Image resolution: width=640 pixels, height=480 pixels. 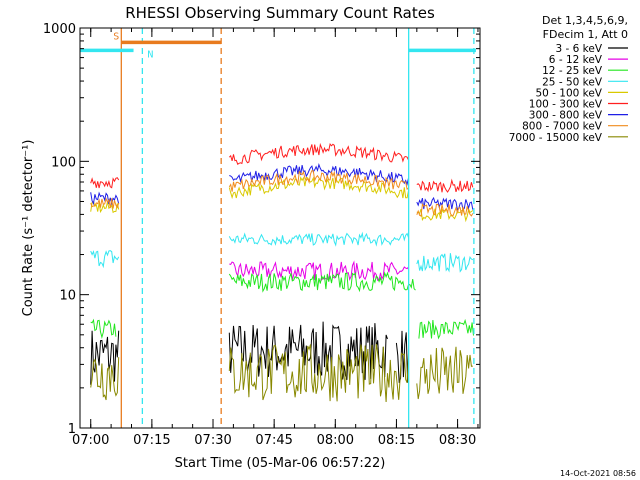 What do you see at coordinates (280, 463) in the screenshot?
I see `x-axis-label: Start Time (05-Mar-06 06:57:22)` at bounding box center [280, 463].